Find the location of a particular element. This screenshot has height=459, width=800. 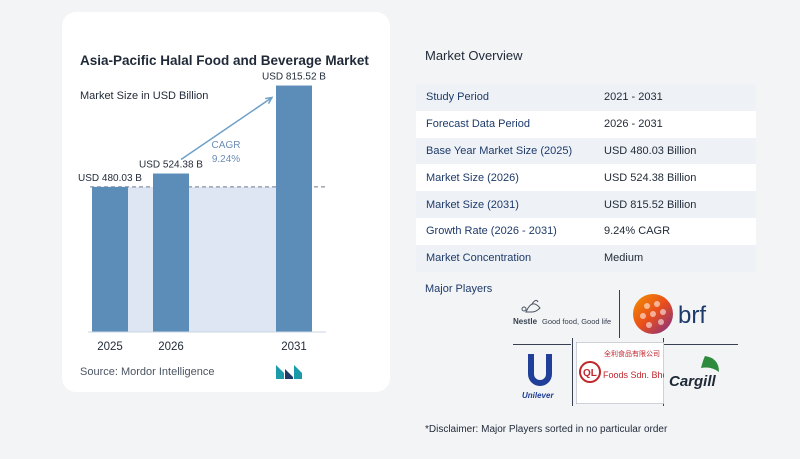

unilever-name: Unilever is located at coordinates (538, 395).